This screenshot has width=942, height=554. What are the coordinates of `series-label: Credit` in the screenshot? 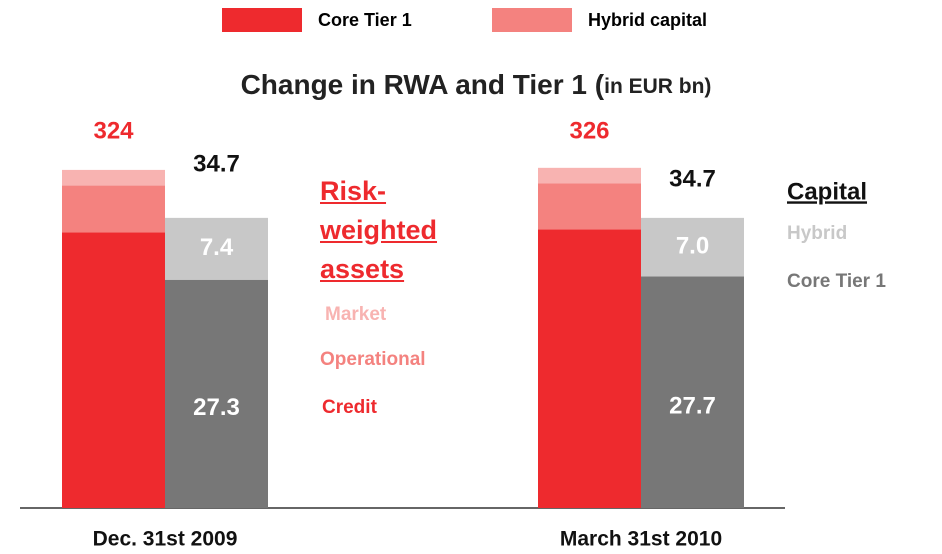 It's located at (350, 407).